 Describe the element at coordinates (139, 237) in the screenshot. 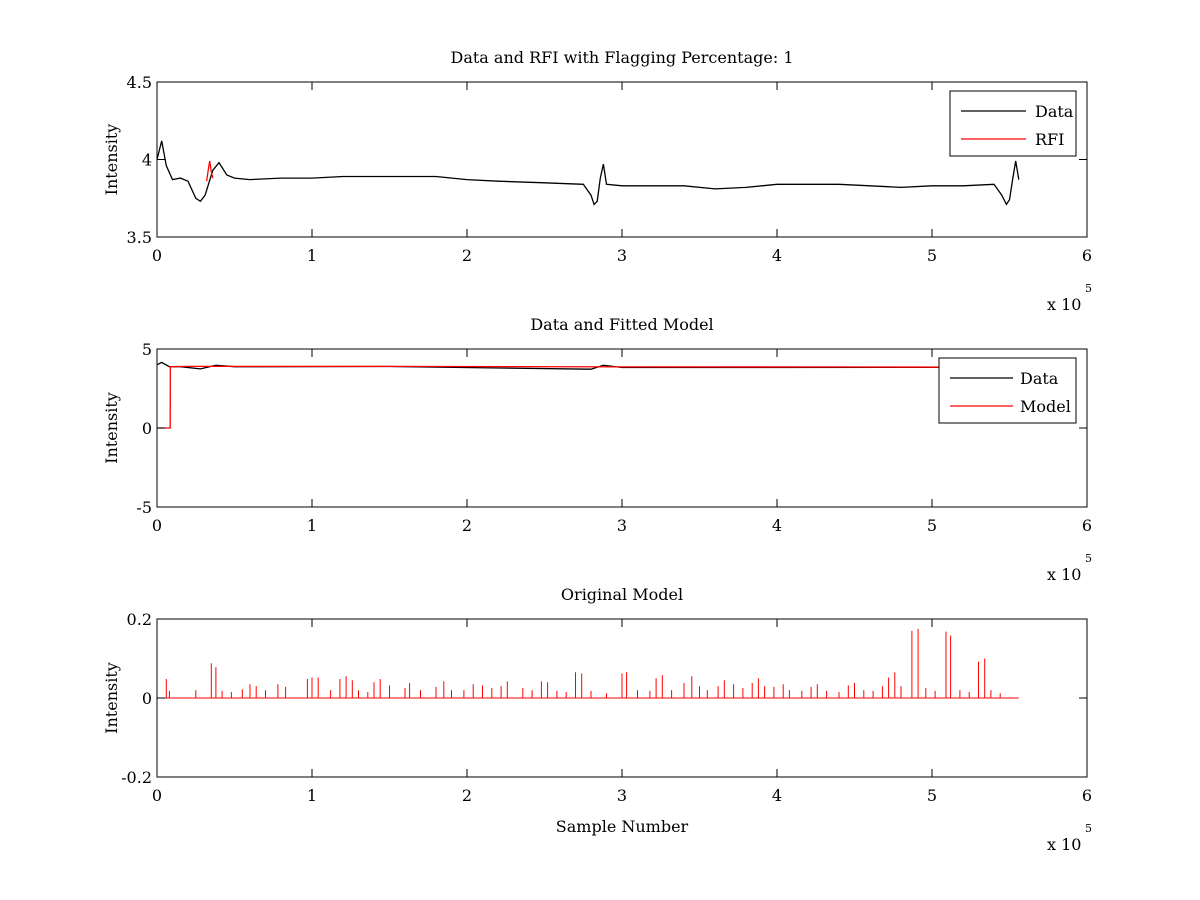

I see `y-tick-label: 3.5` at that location.